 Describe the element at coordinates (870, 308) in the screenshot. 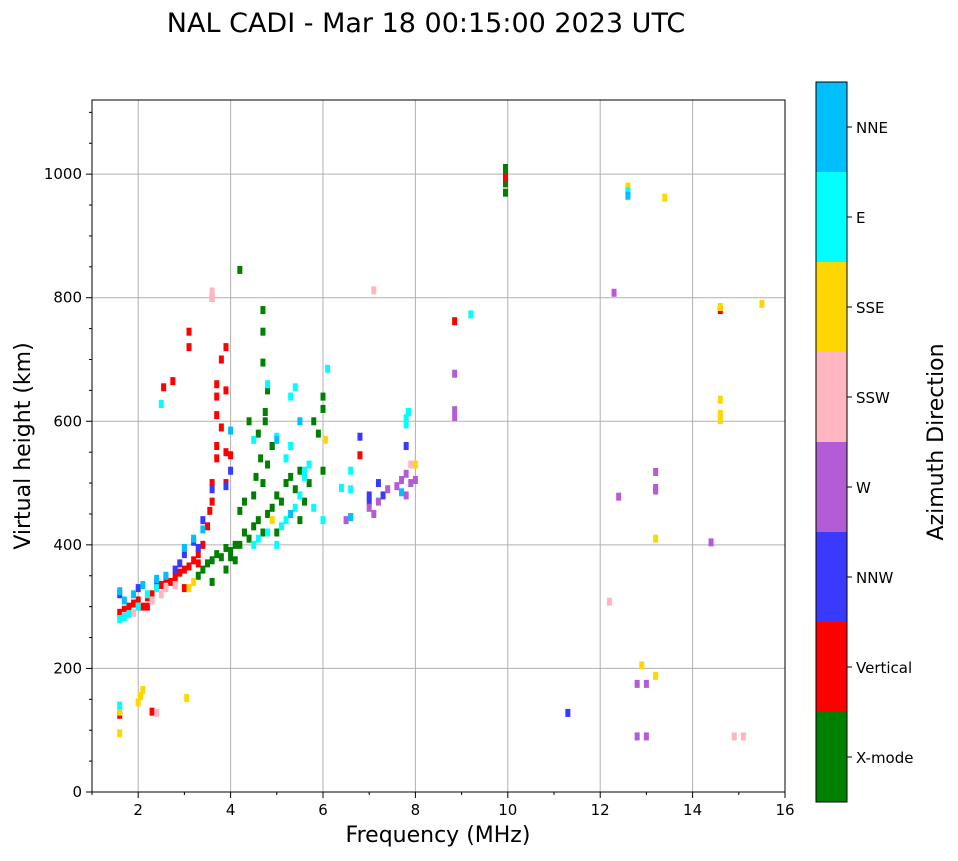

I see `colorbar-tick-label: SSE` at that location.